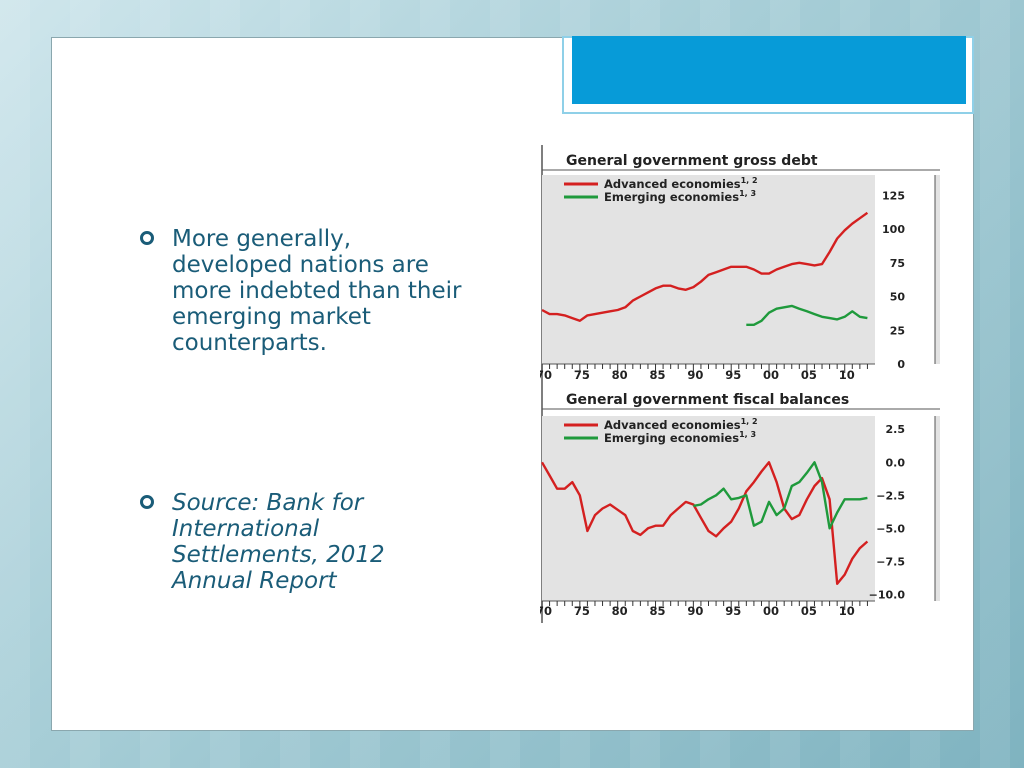  Describe the element at coordinates (897, 330) in the screenshot. I see `y-tick-label: 25` at that location.